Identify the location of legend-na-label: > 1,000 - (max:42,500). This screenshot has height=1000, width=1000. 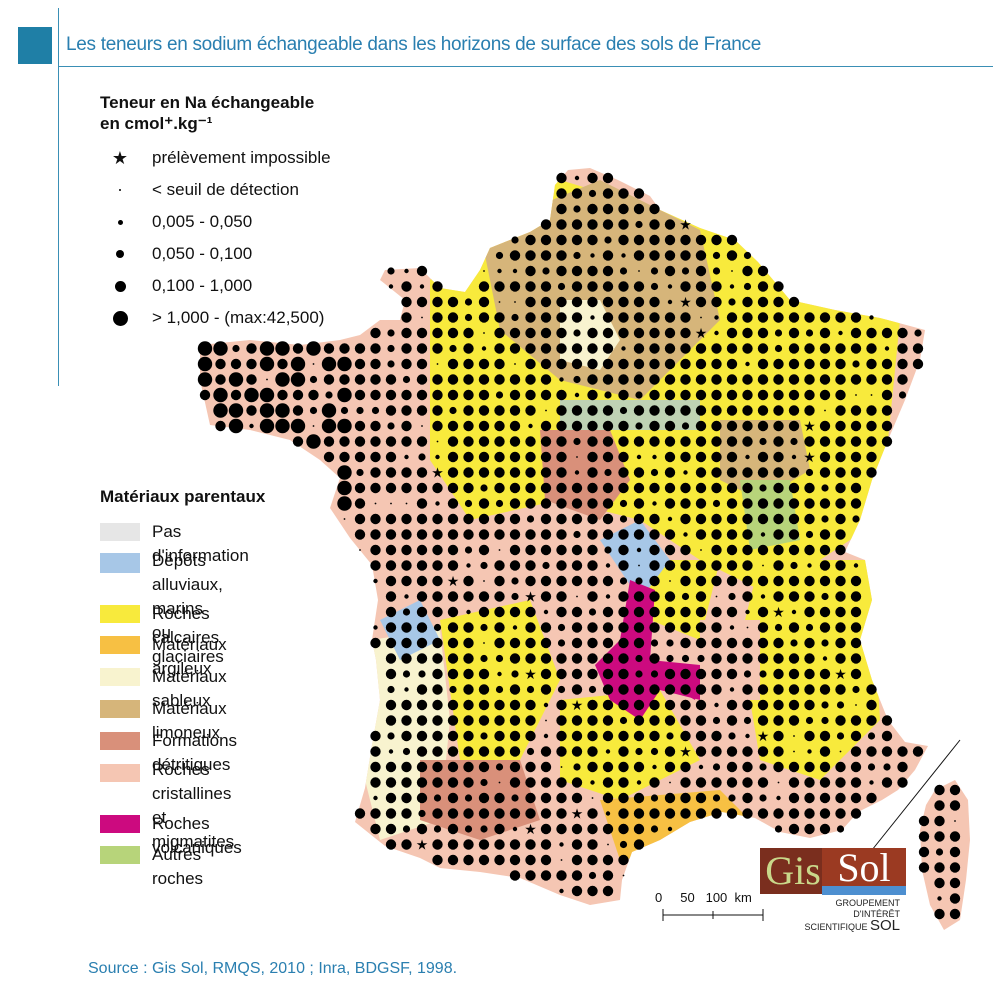
(238, 317).